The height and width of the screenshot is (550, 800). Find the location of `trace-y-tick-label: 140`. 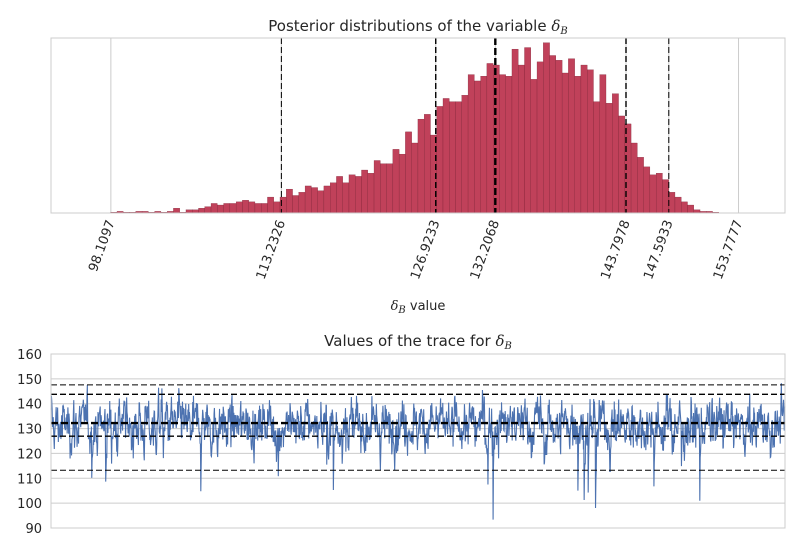

trace-y-tick-label: 140 is located at coordinates (29, 405).